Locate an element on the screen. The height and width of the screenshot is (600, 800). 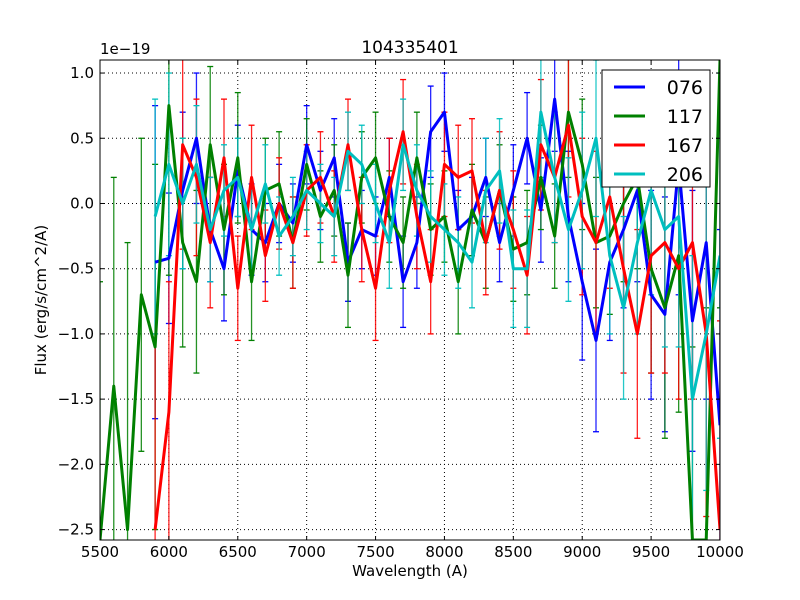
x-tick-label: 8500 is located at coordinates (513, 552).